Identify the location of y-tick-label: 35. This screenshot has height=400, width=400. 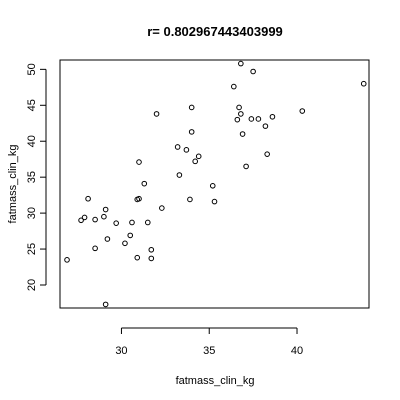
(32, 177).